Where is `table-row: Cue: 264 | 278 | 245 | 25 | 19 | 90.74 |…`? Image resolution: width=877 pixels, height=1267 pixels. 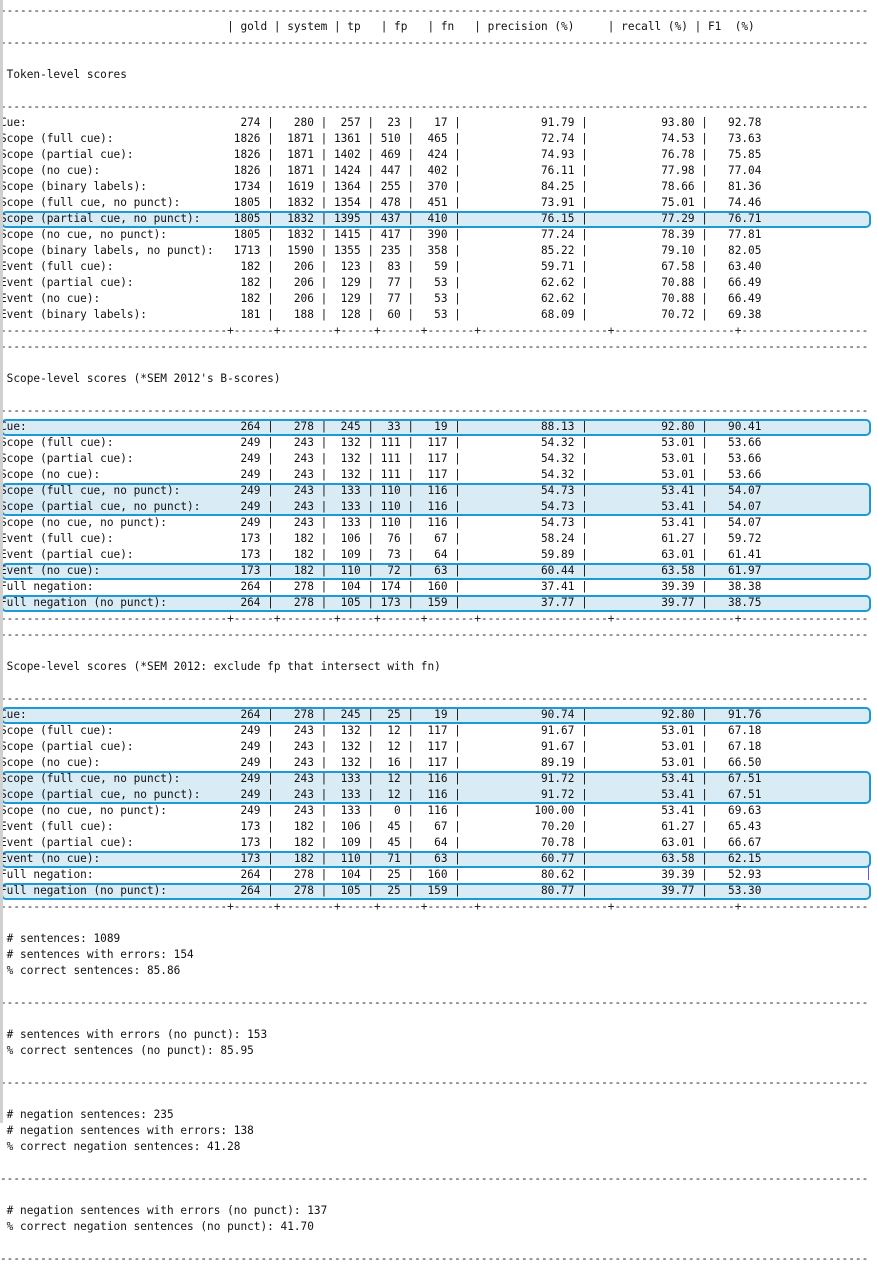
table-row: Cue: 264 | 278 | 245 | 25 | 19 | 90.74 |… is located at coordinates (381, 714).